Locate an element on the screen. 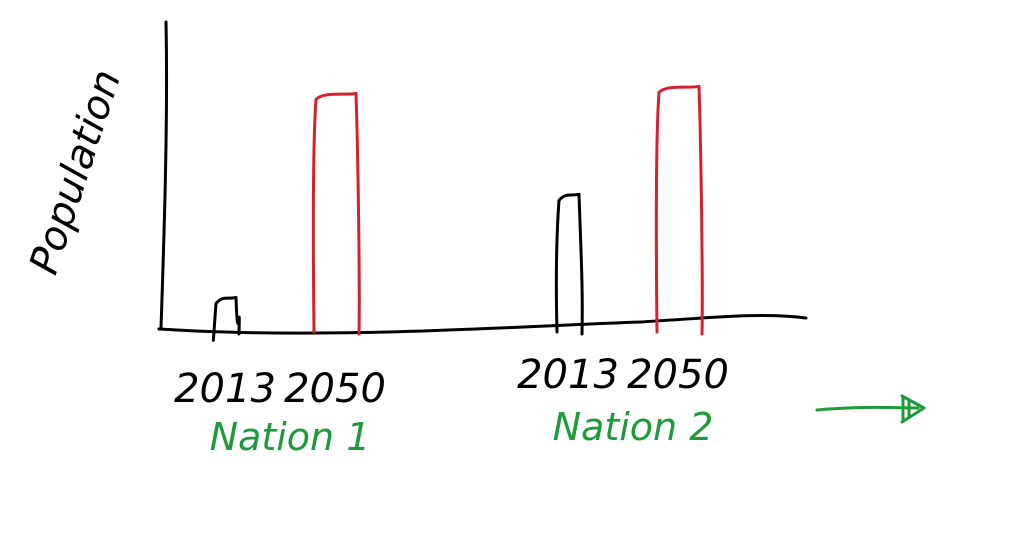  group-label: Nation 1 is located at coordinates (290, 437).